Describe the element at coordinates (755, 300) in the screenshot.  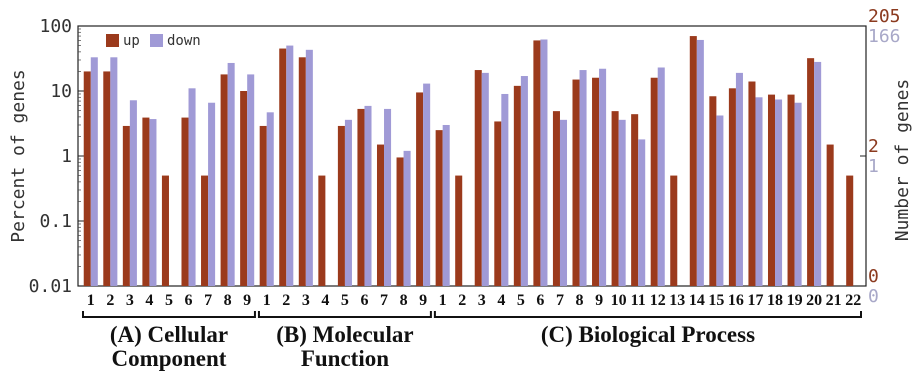
I see `category-tick-label: 17` at that location.